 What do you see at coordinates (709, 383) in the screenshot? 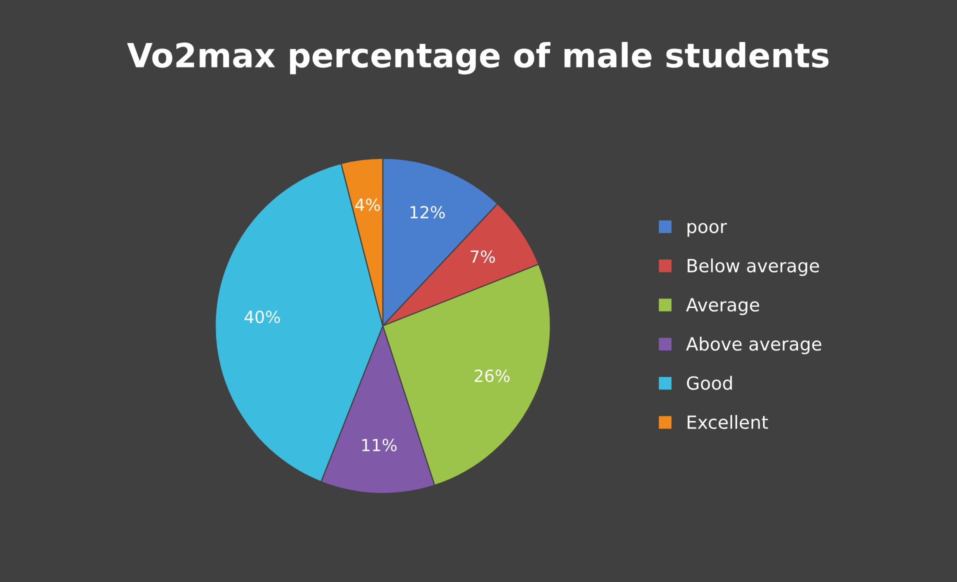
I see `legend-label: Good` at bounding box center [709, 383].